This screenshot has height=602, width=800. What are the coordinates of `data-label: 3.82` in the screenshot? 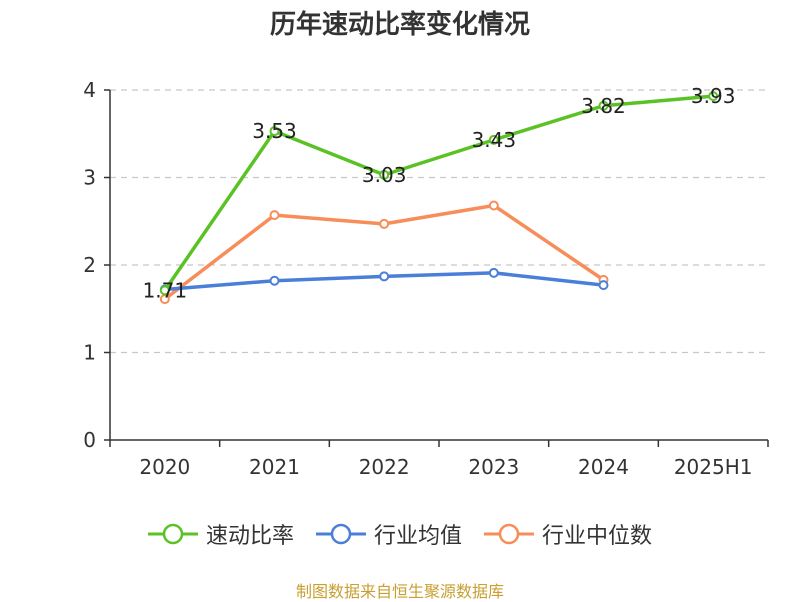 It's located at (603, 106).